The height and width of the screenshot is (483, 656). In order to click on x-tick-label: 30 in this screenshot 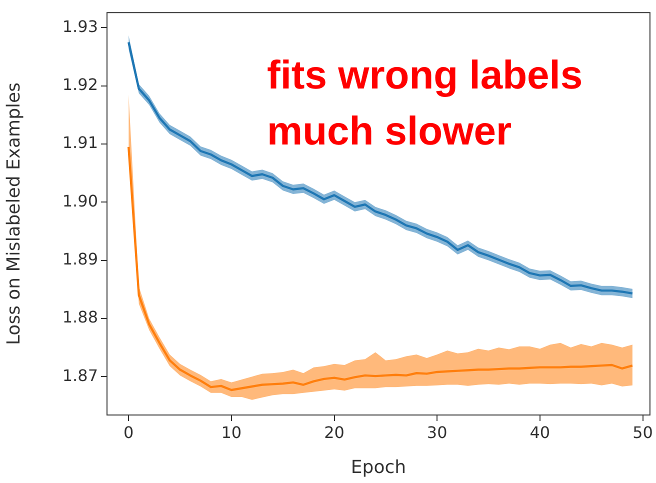, I will do `click(437, 432)`.